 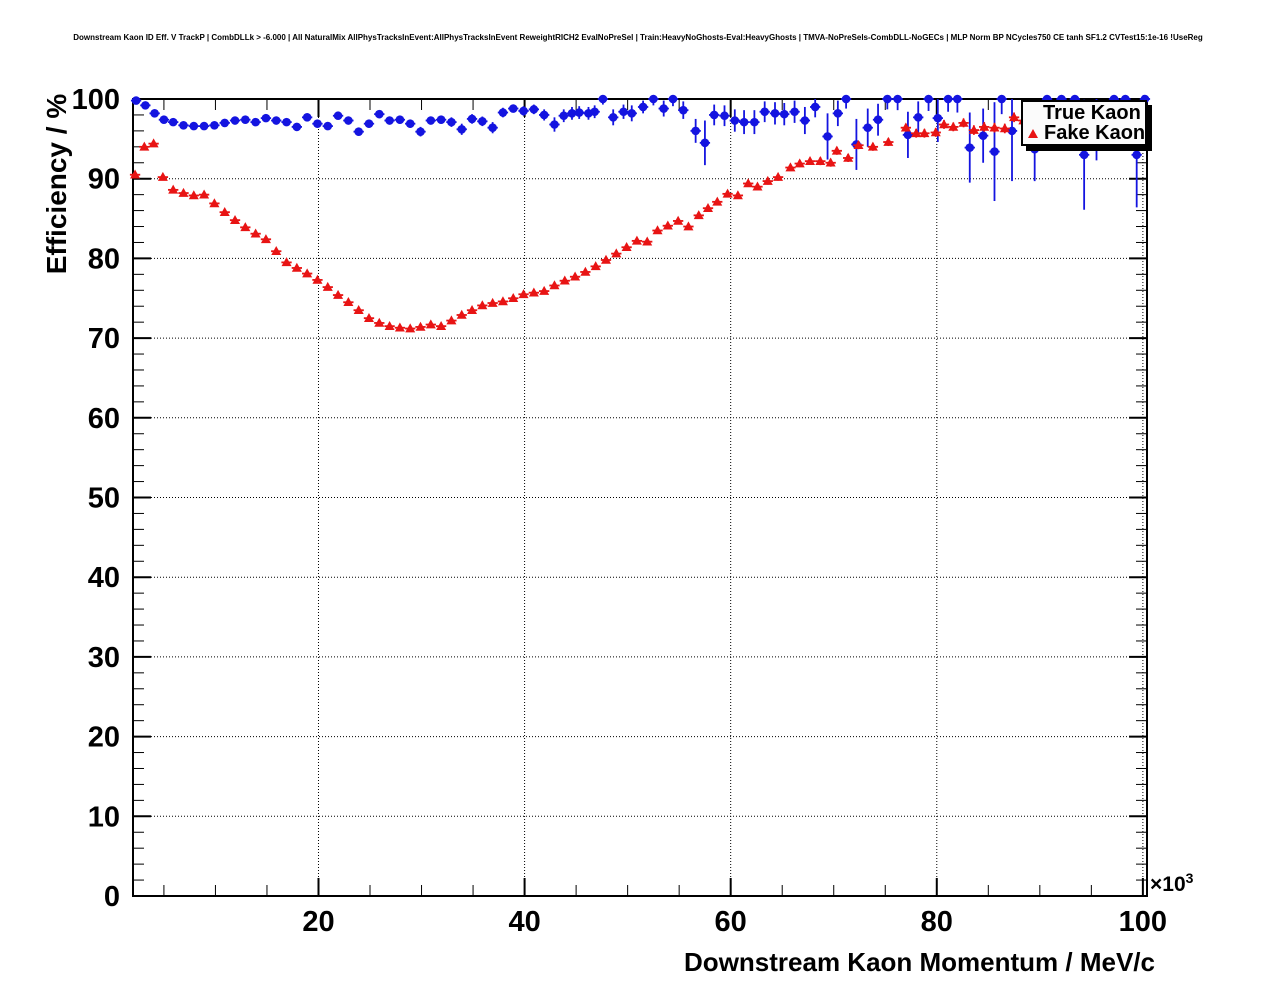 What do you see at coordinates (1033, 133) in the screenshot?
I see `fake-kaon-marker-icon` at bounding box center [1033, 133].